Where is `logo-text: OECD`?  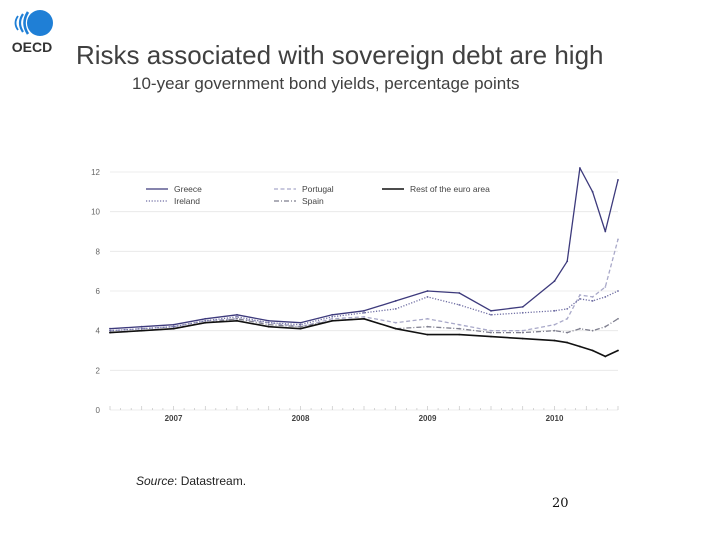
logo-text: OECD is located at coordinates (32, 47).